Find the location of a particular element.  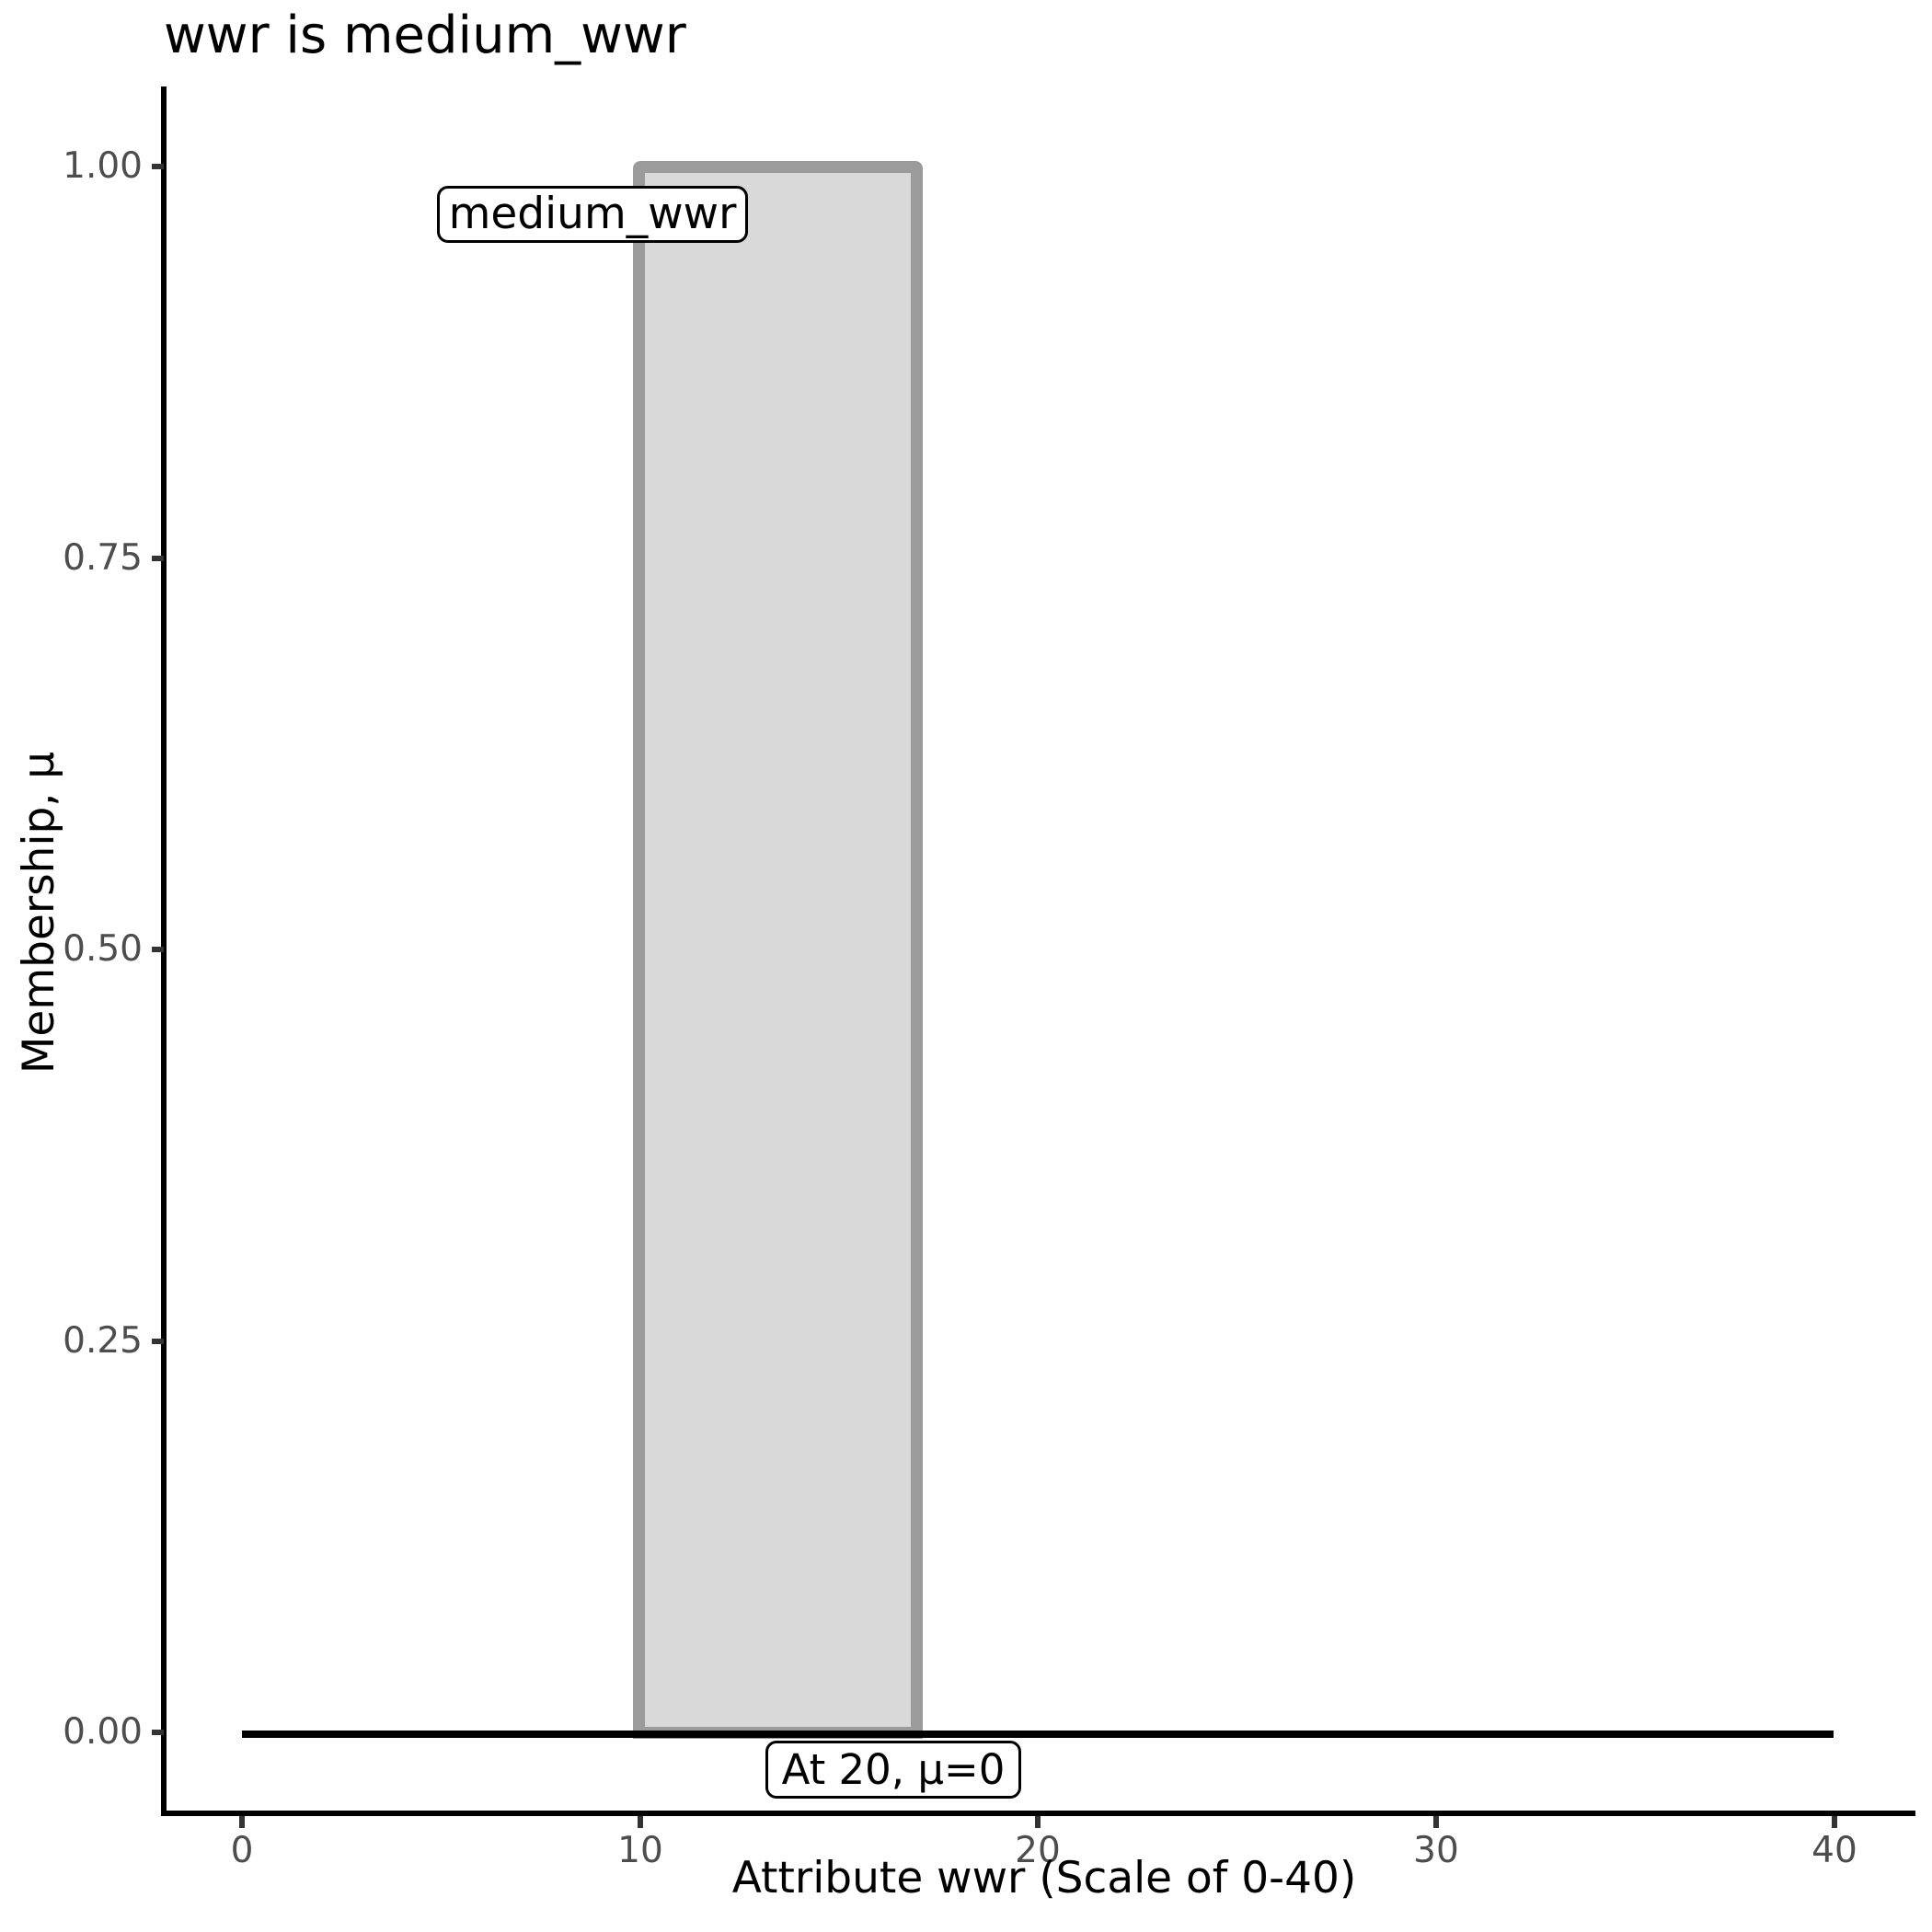

label-at-20-mu-0: At 20, μ=0 is located at coordinates (893, 1770).